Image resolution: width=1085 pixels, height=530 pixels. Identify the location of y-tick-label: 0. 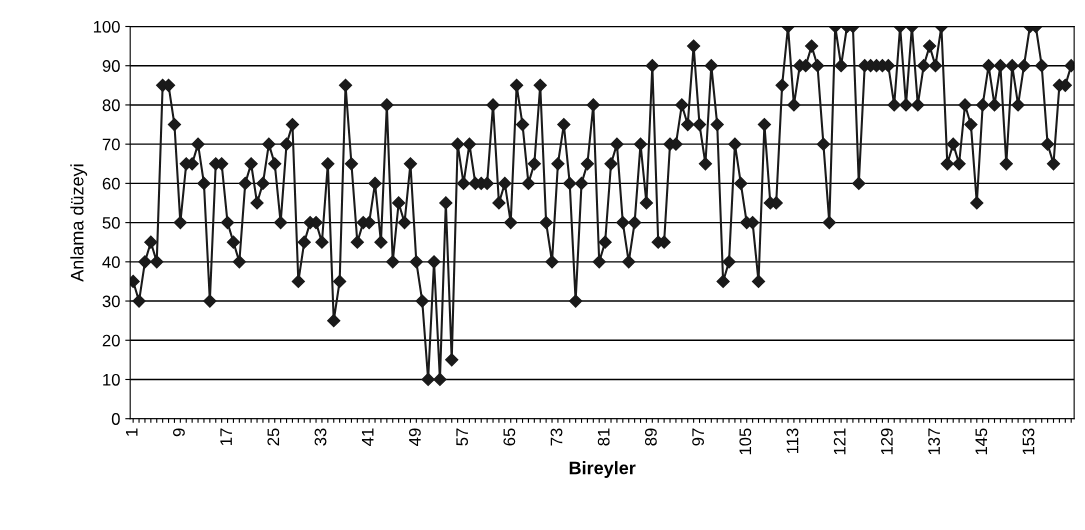
(115, 419).